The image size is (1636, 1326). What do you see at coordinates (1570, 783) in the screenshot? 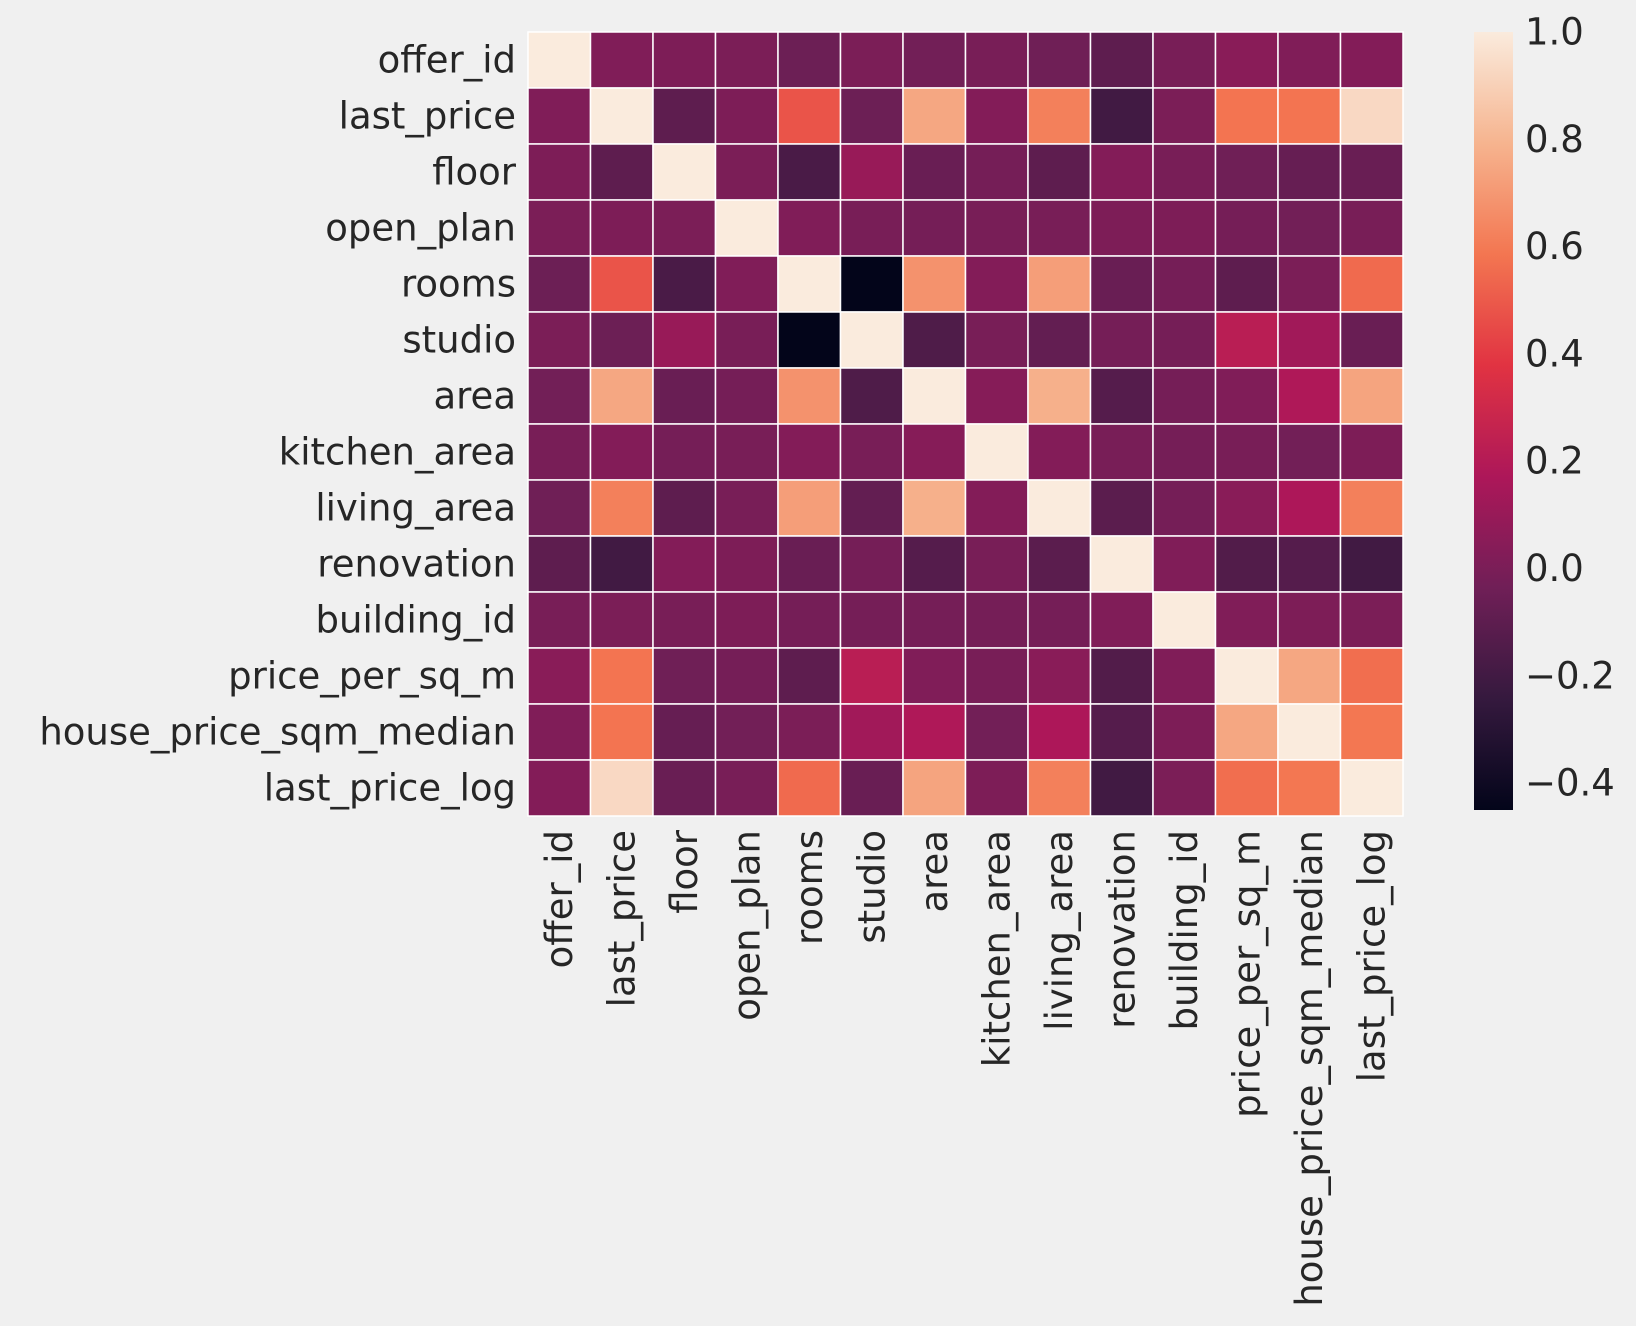
I see `colorbar-tick-label: −0.4` at bounding box center [1570, 783].